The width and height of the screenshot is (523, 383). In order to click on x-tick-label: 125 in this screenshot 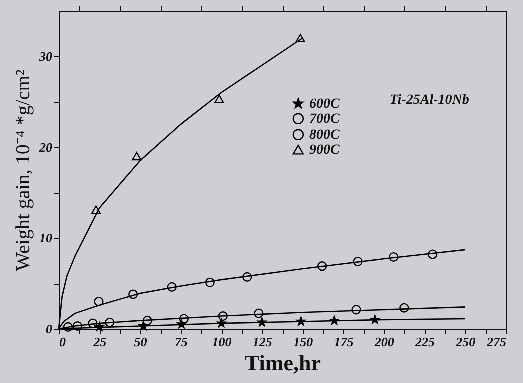, I will do `click(262, 342)`.